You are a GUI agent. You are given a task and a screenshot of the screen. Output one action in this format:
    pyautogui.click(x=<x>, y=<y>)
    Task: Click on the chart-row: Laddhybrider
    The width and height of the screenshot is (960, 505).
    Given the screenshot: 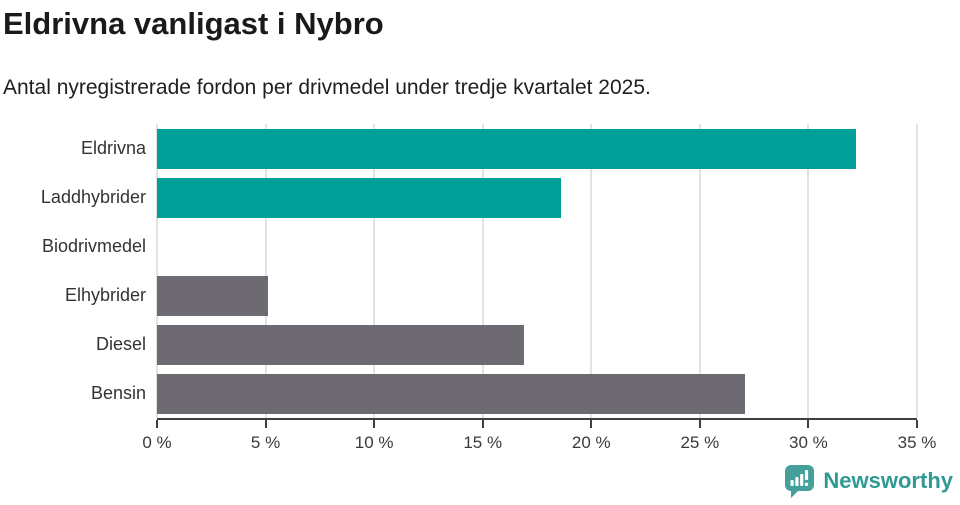 What is the action you would take?
    pyautogui.click(x=461, y=197)
    